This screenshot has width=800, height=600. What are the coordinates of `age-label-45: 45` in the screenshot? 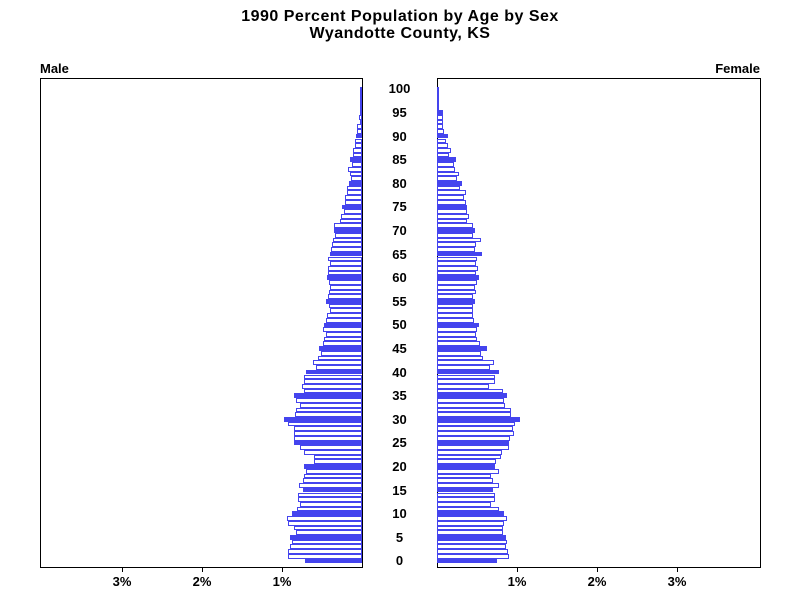 It's located at (399, 349).